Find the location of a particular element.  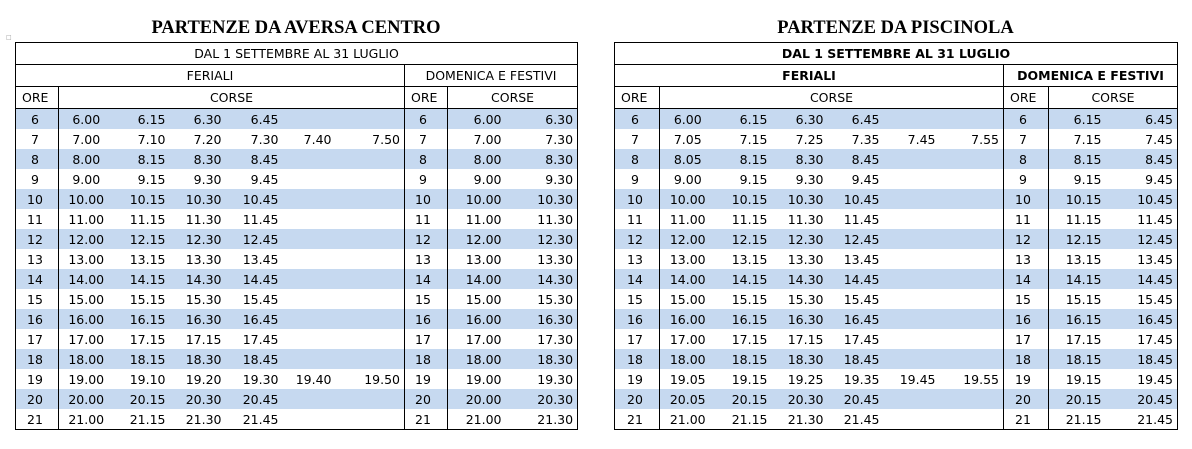

feriali-time-cell: 18.30 is located at coordinates (799, 359).